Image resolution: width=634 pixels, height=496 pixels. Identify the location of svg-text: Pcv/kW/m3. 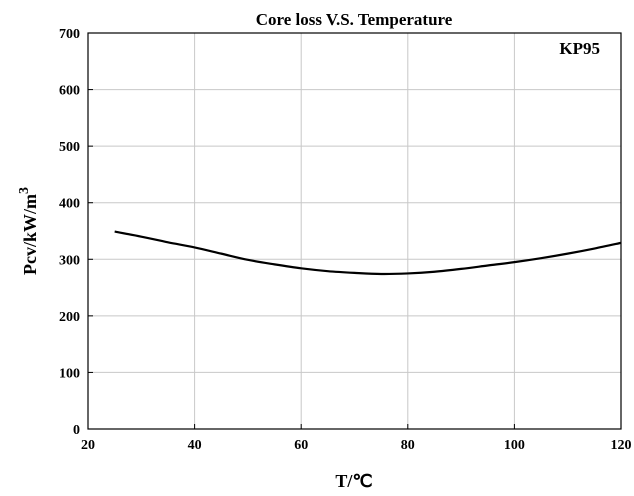
(28, 231).